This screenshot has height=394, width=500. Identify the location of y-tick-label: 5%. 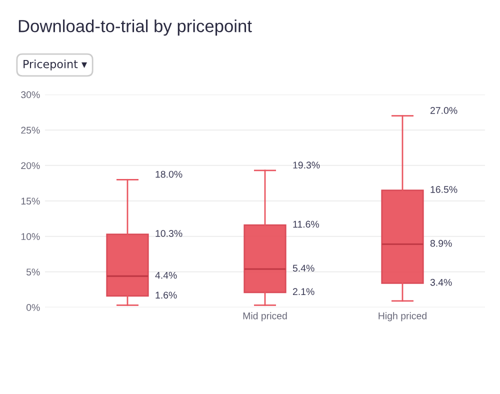
(33, 272).